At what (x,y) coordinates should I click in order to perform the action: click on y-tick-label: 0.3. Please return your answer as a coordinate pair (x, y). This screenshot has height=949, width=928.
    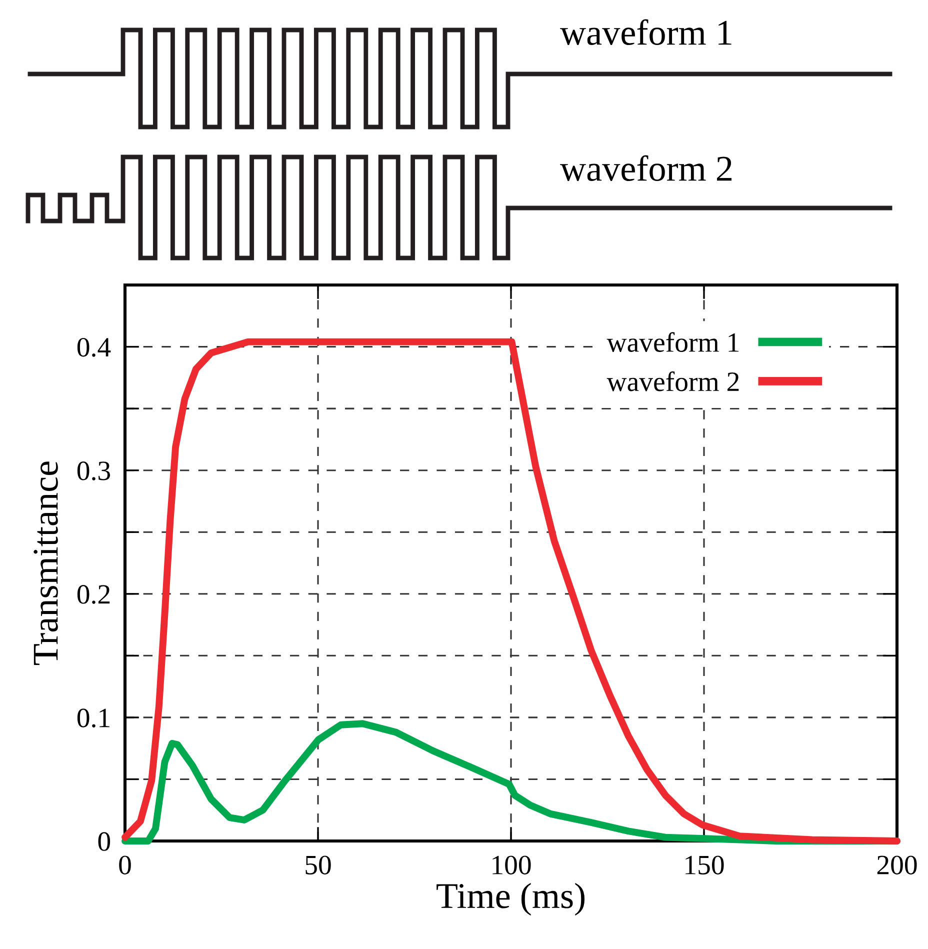
    Looking at the image, I should click on (93, 471).